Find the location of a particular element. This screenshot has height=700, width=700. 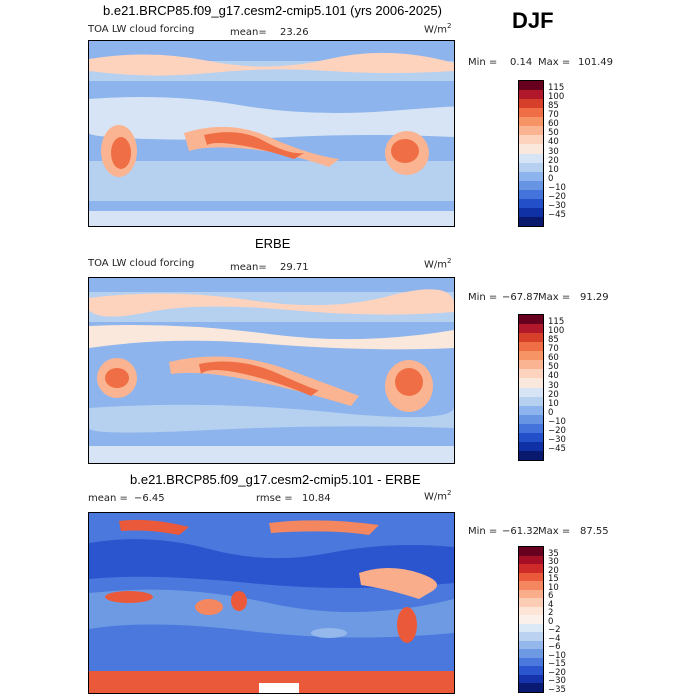

panel2-max-value: 91.29 is located at coordinates (594, 297).